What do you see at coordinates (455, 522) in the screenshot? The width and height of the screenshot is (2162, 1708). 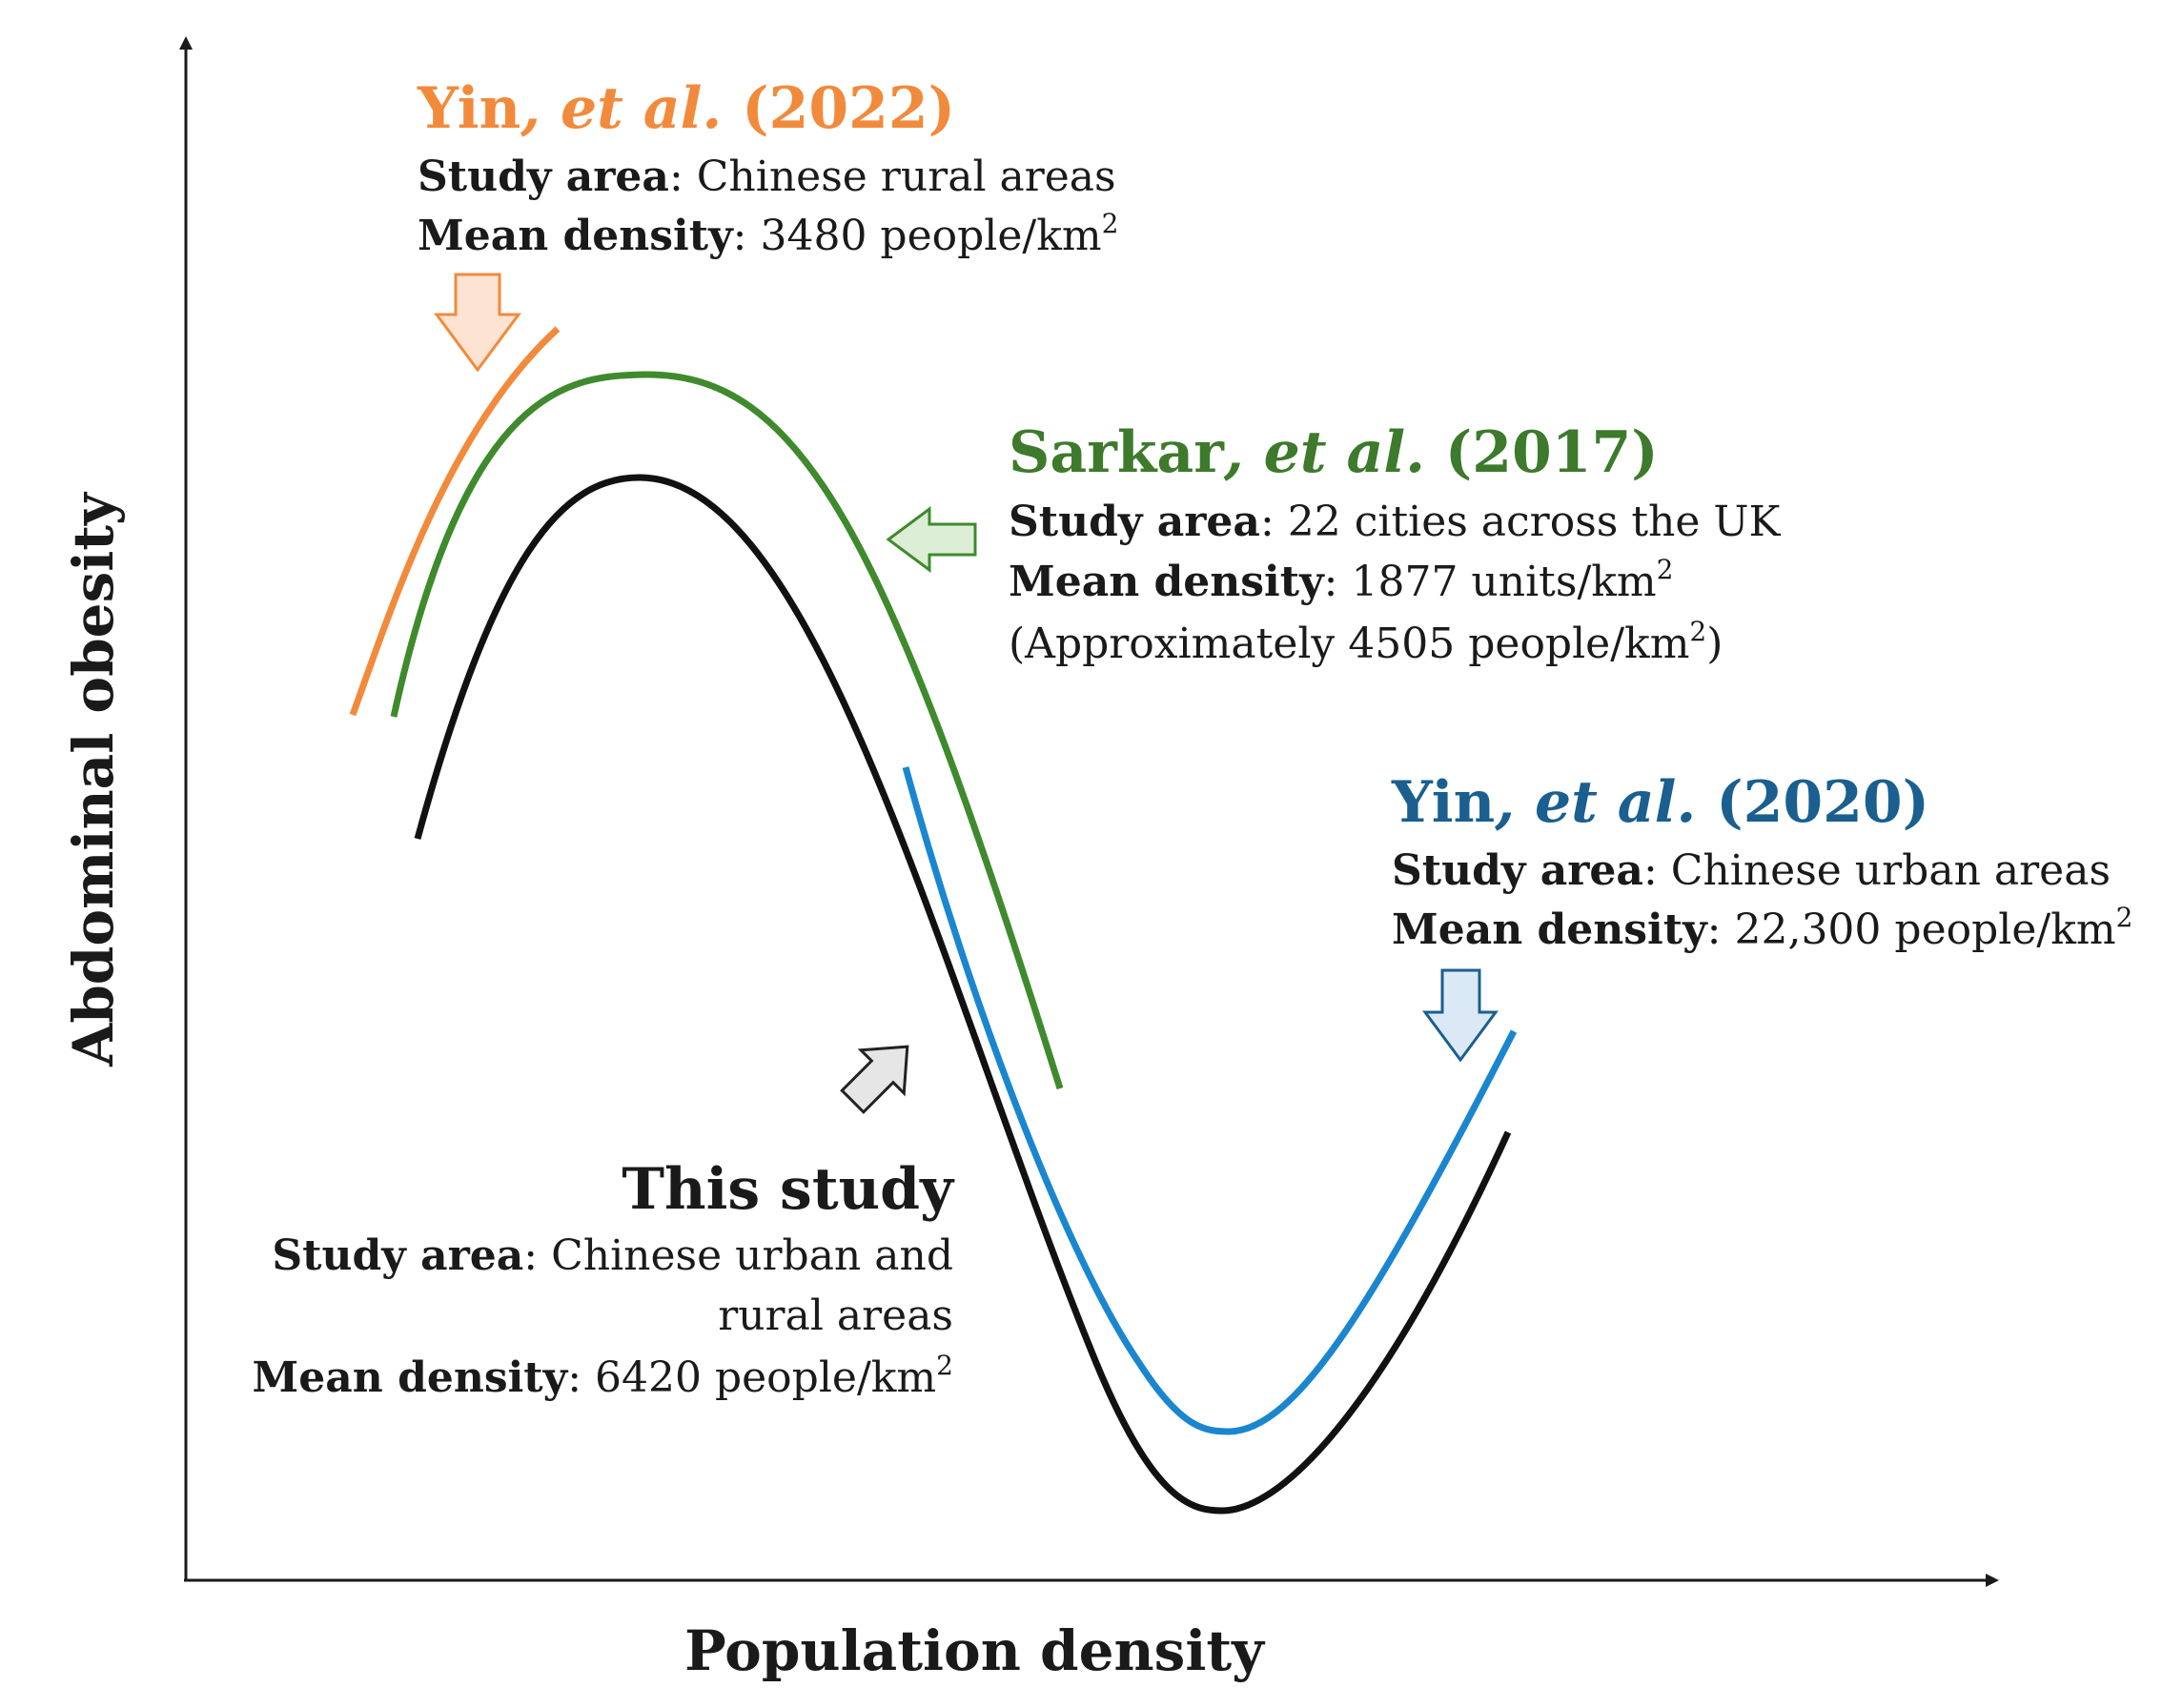 I see `curve-yin-2022` at bounding box center [455, 522].